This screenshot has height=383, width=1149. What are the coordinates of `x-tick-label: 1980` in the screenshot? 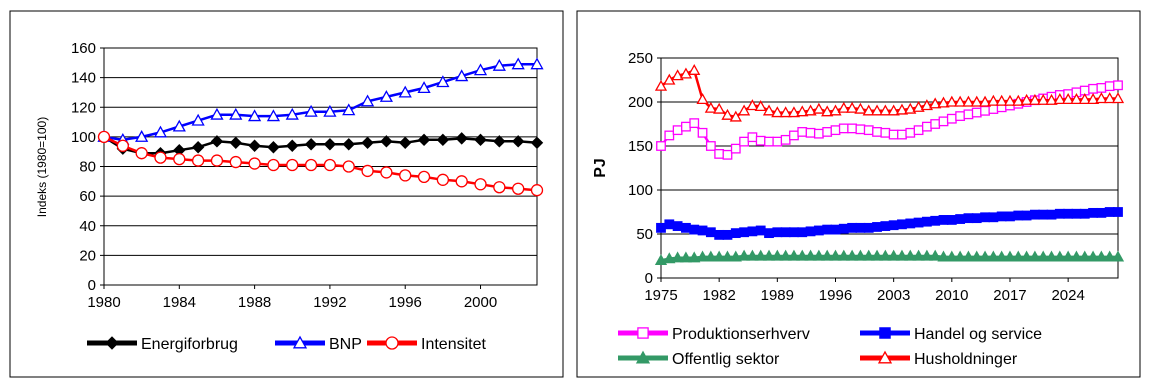 It's located at (103, 302).